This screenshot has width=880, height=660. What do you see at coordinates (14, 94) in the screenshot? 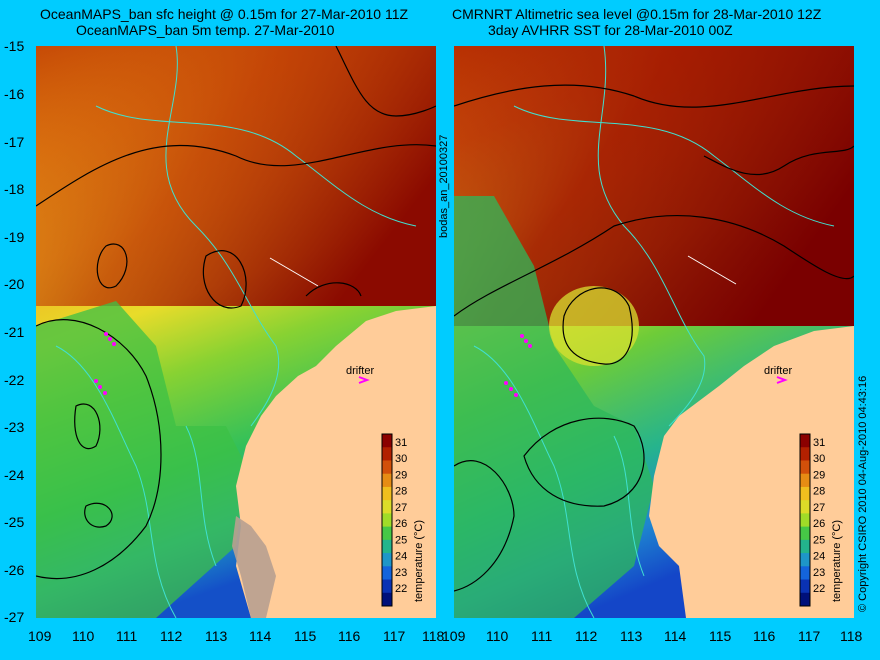
I see `y-tick: -16` at bounding box center [14, 94].